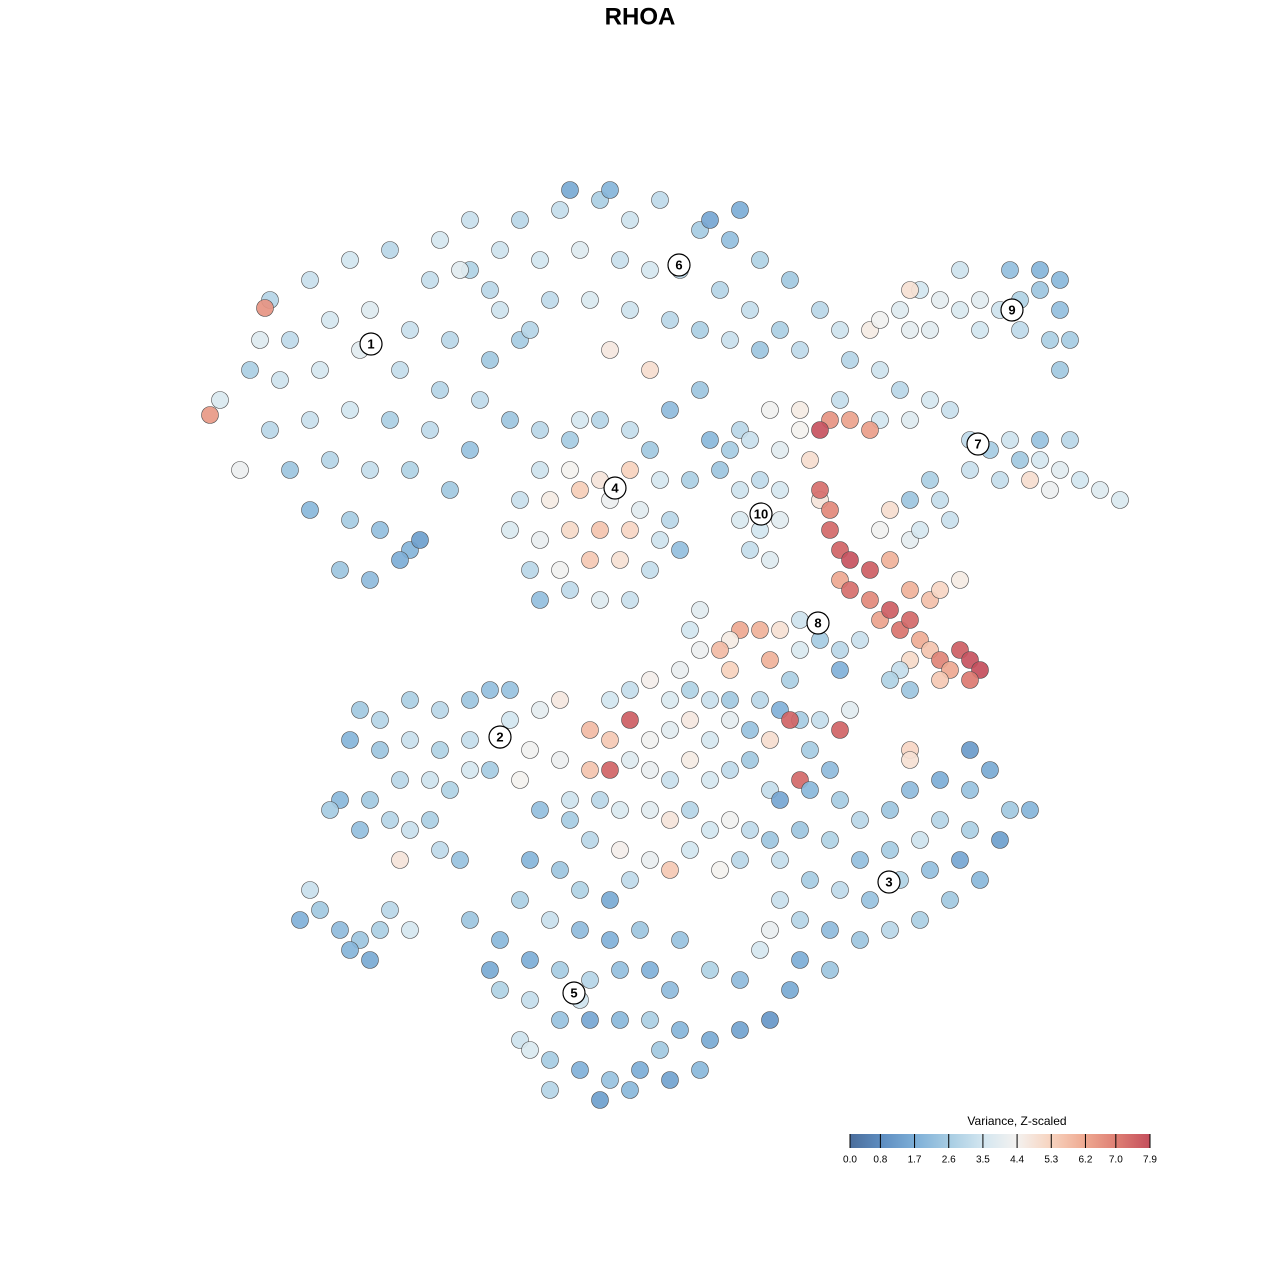 Image resolution: width=1280 pixels, height=1280 pixels. What do you see at coordinates (1000, 1141) in the screenshot?
I see `colorbar-gradient` at bounding box center [1000, 1141].